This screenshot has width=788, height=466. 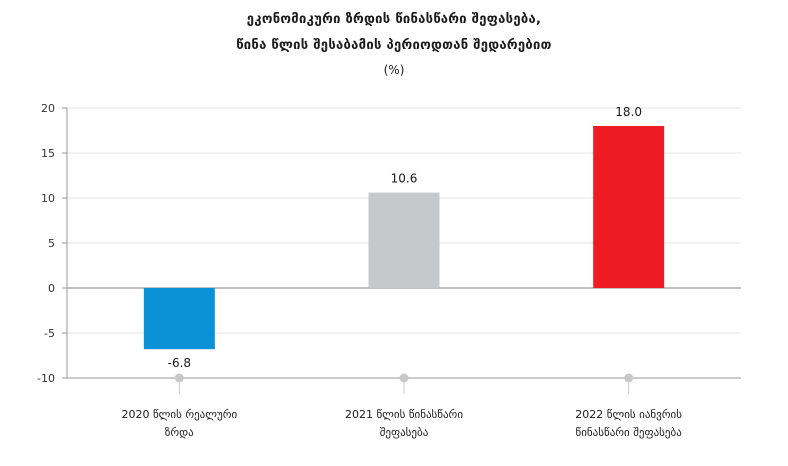 What do you see at coordinates (51, 243) in the screenshot?
I see `y-tick-label: 5` at bounding box center [51, 243].